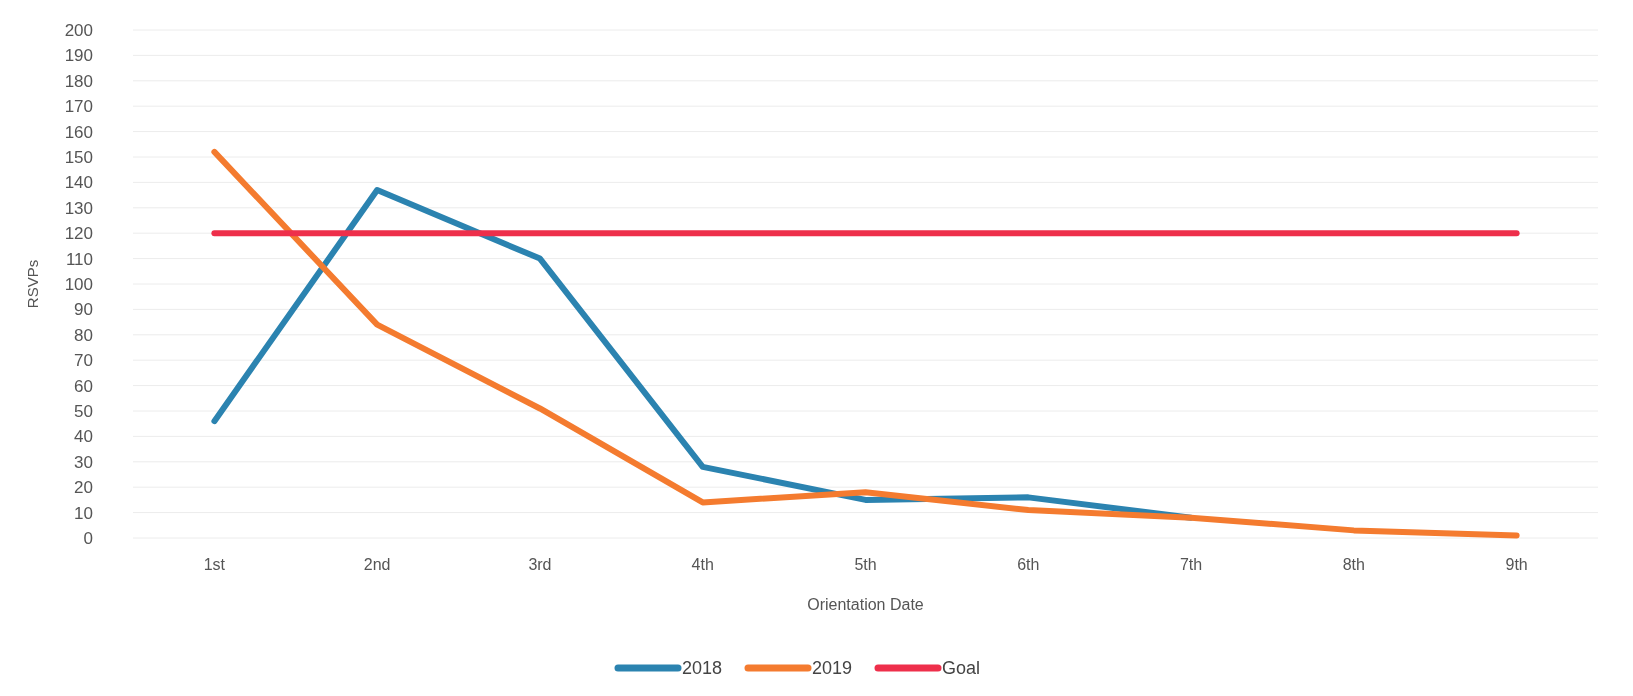  What do you see at coordinates (214, 564) in the screenshot?
I see `x-tick-label: 1st` at bounding box center [214, 564].